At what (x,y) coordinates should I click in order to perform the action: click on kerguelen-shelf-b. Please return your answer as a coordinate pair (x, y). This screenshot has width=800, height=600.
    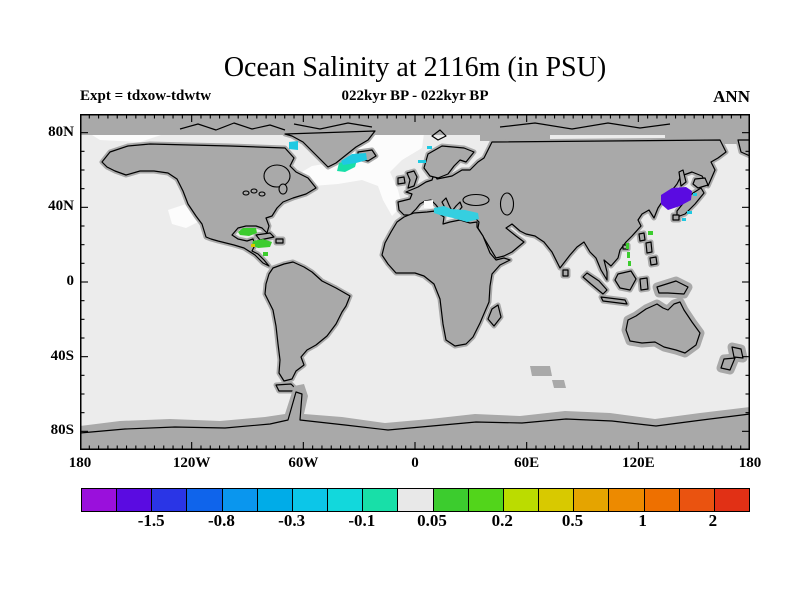
    Looking at the image, I should click on (559, 384).